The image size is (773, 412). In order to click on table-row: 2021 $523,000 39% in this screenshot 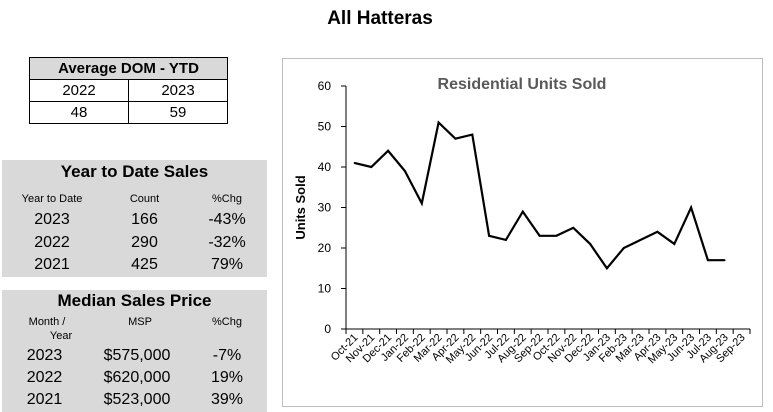, I will do `click(134, 400)`.